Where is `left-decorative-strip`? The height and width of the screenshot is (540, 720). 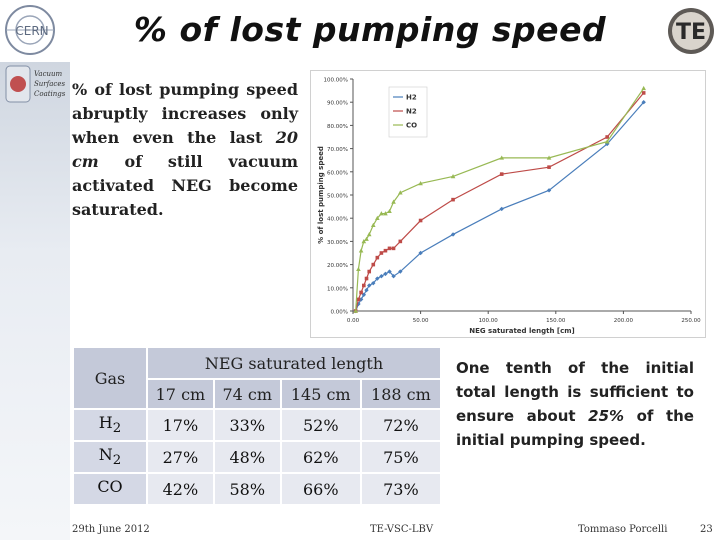 left-decorative-strip is located at coordinates (35, 301).